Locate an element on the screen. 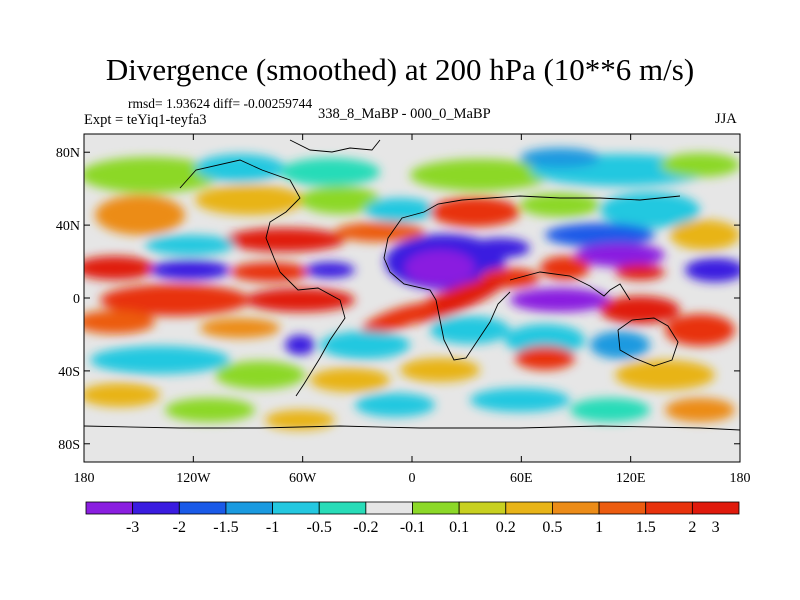 This screenshot has width=800, height=600. lat-tick-label: 80S is located at coordinates (69, 445).